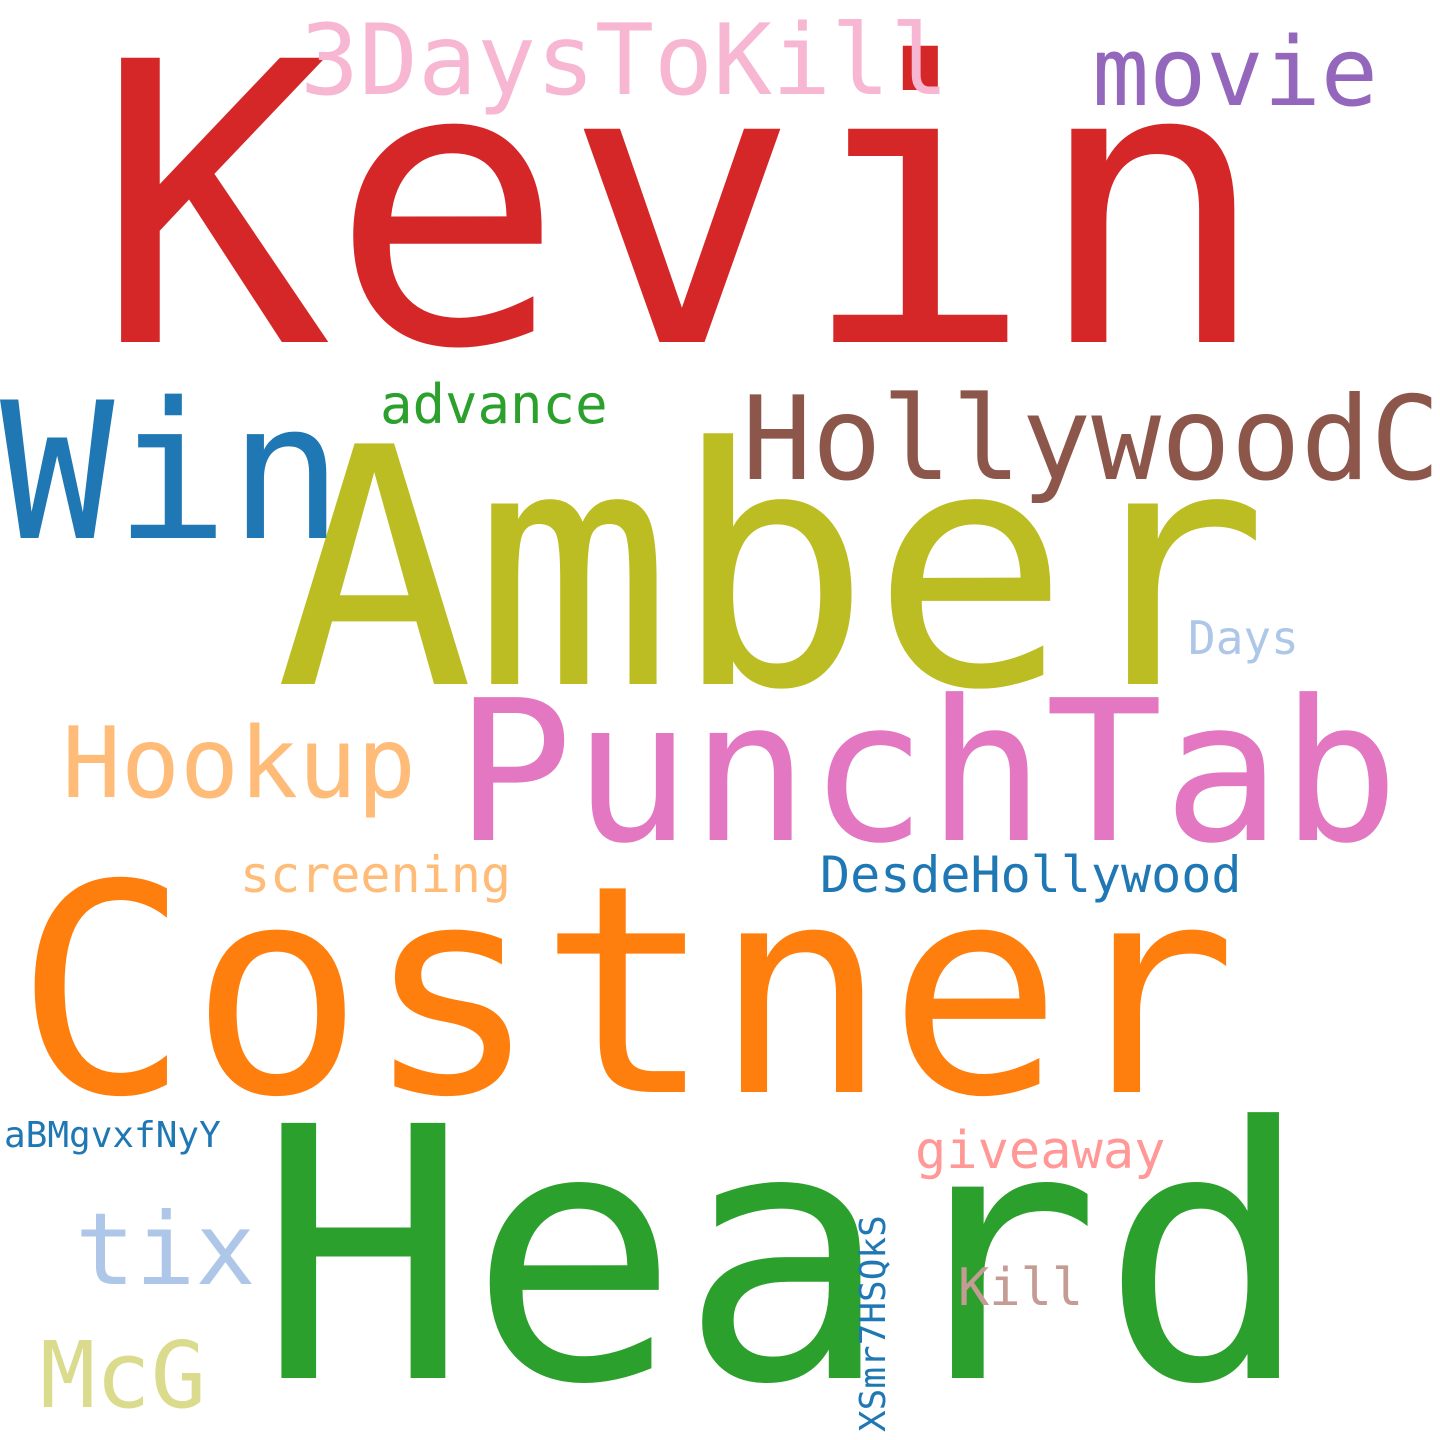 Image resolution: width=1440 pixels, height=1440 pixels. I want to click on word-screening: screening, so click(375, 875).